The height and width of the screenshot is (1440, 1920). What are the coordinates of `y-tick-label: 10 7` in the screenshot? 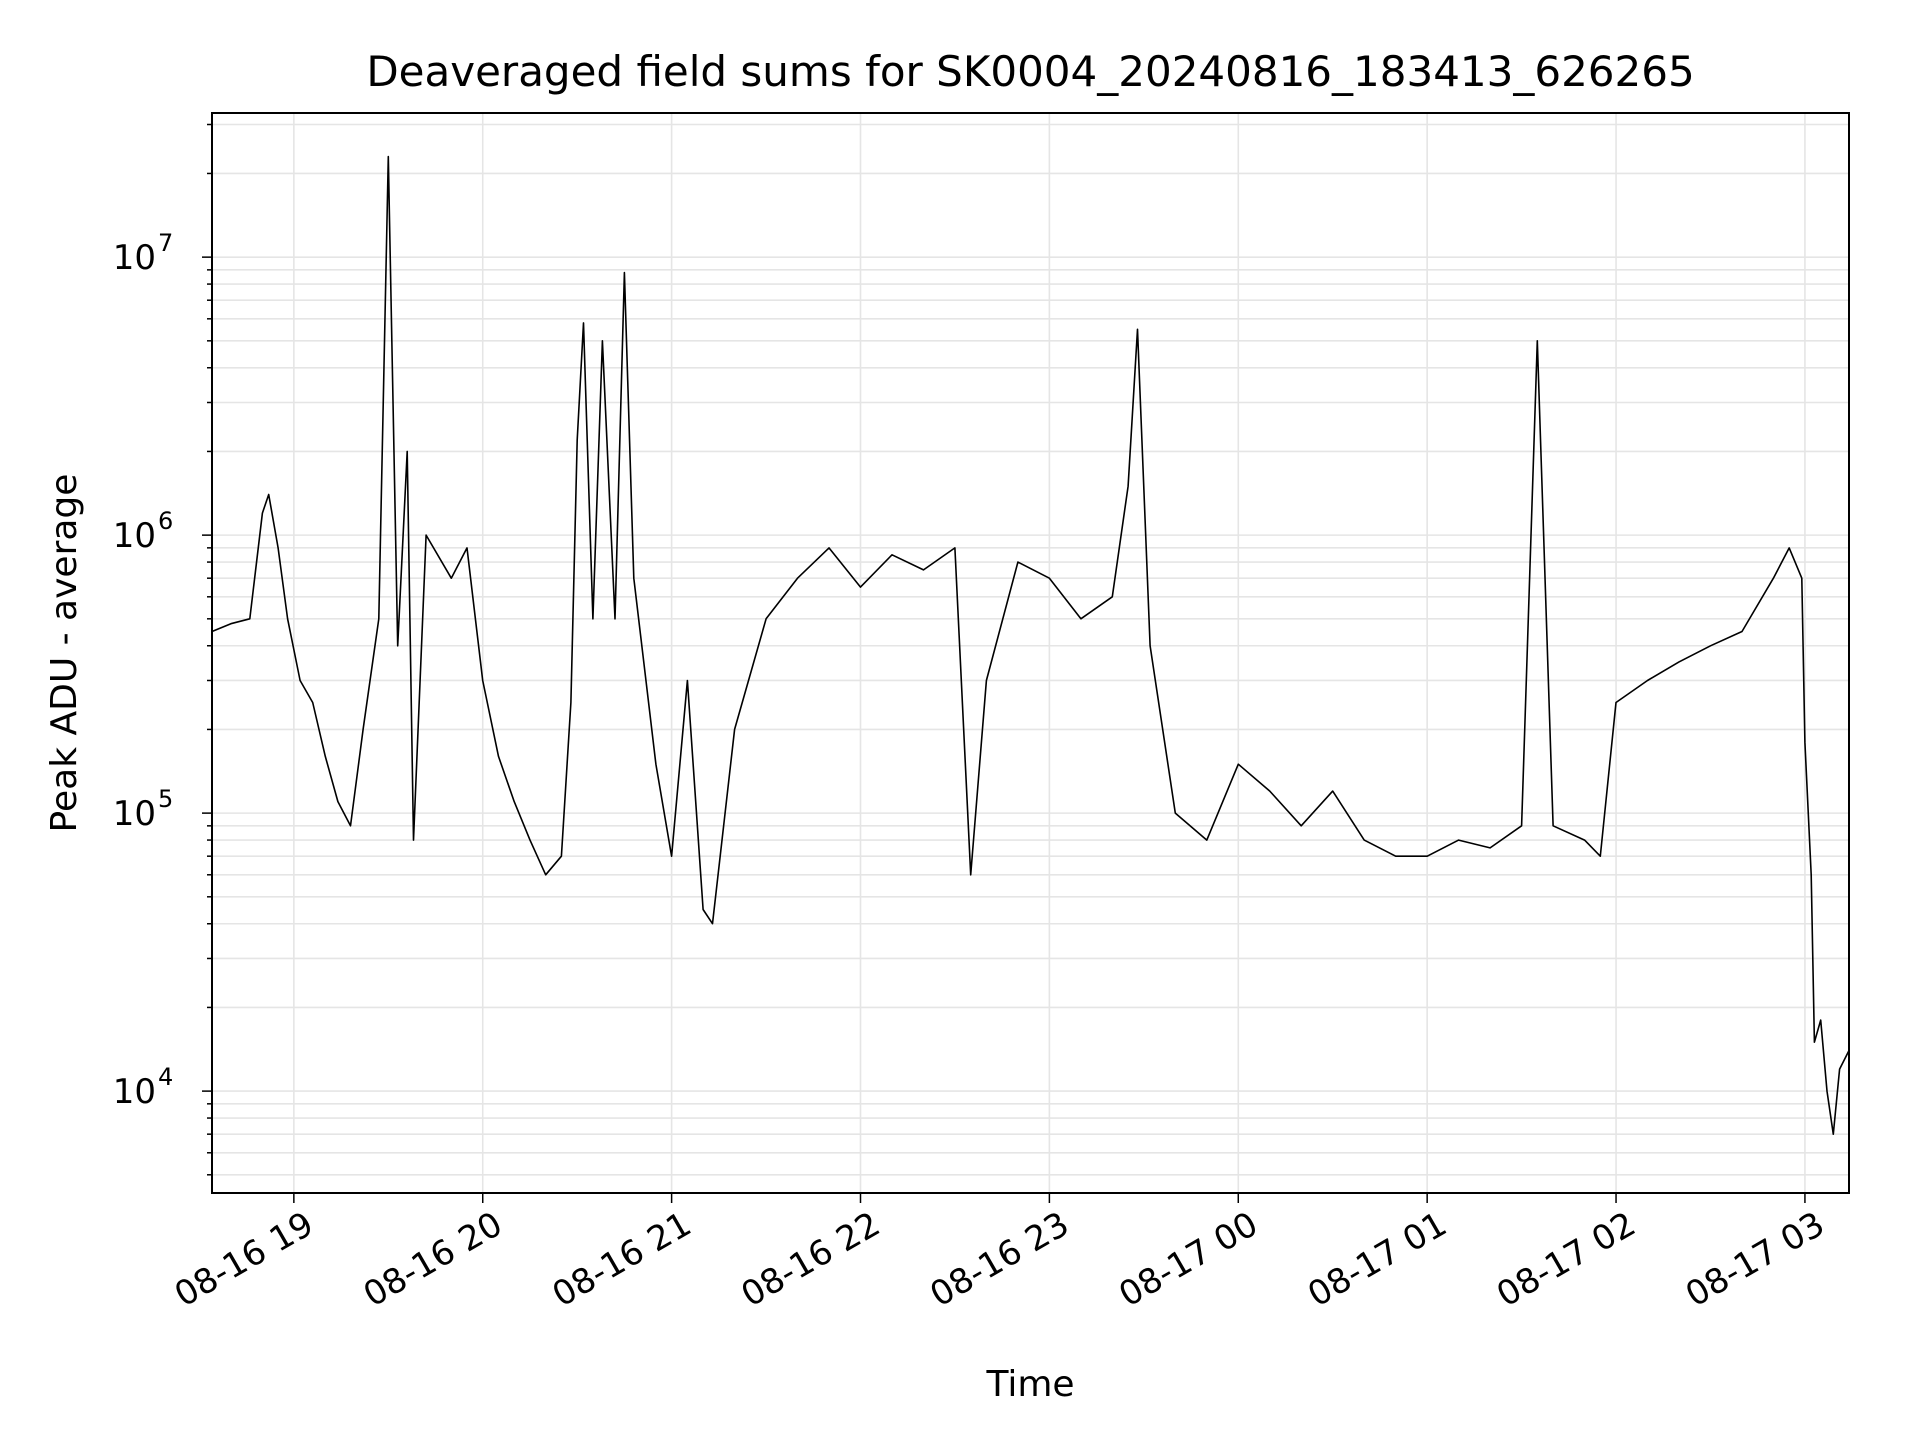 It's located at (143, 253).